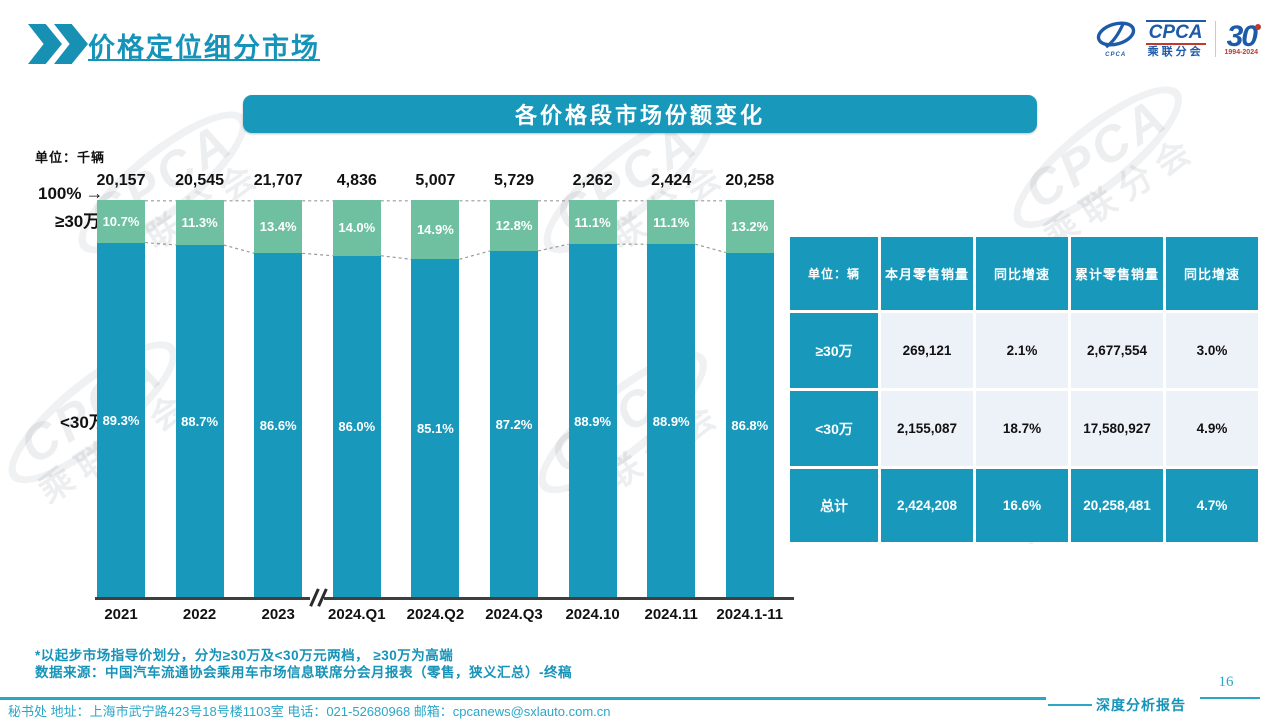 Image resolution: width=1280 pixels, height=720 pixels. Describe the element at coordinates (1175, 32) in the screenshot. I see `cpca-en-label: CPCA` at that location.